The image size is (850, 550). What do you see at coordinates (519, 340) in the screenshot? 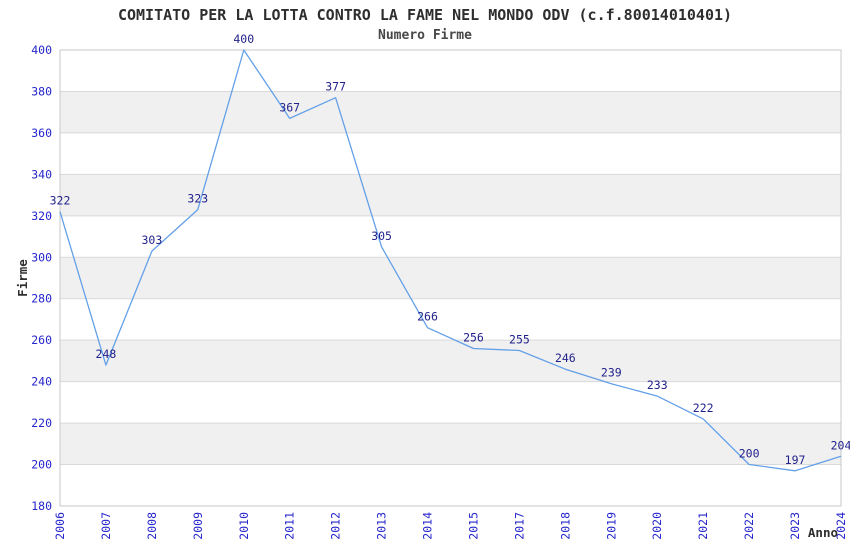
I see `value-label: 255` at bounding box center [519, 340].